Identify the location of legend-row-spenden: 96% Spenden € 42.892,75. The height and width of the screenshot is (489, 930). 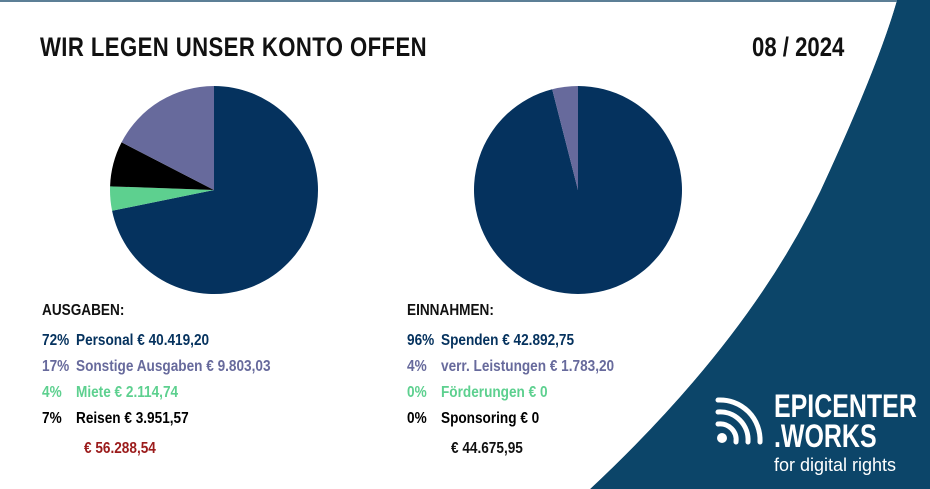
(510, 341).